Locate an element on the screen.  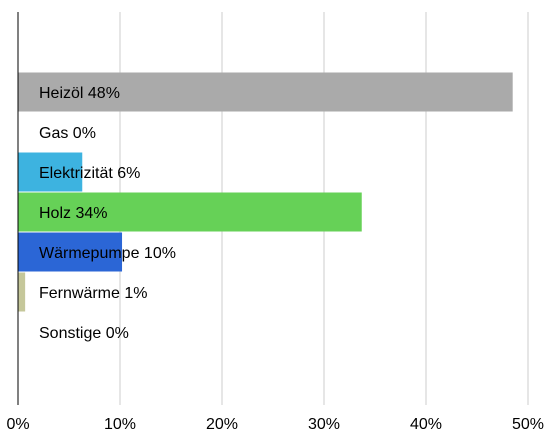
x-tick-label: 10% is located at coordinates (120, 424).